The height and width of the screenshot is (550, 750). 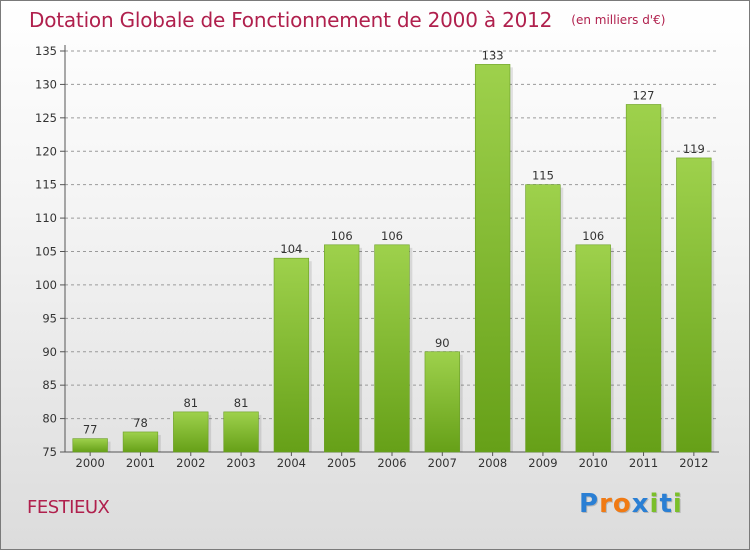 I want to click on bar-2002, so click(x=191, y=432).